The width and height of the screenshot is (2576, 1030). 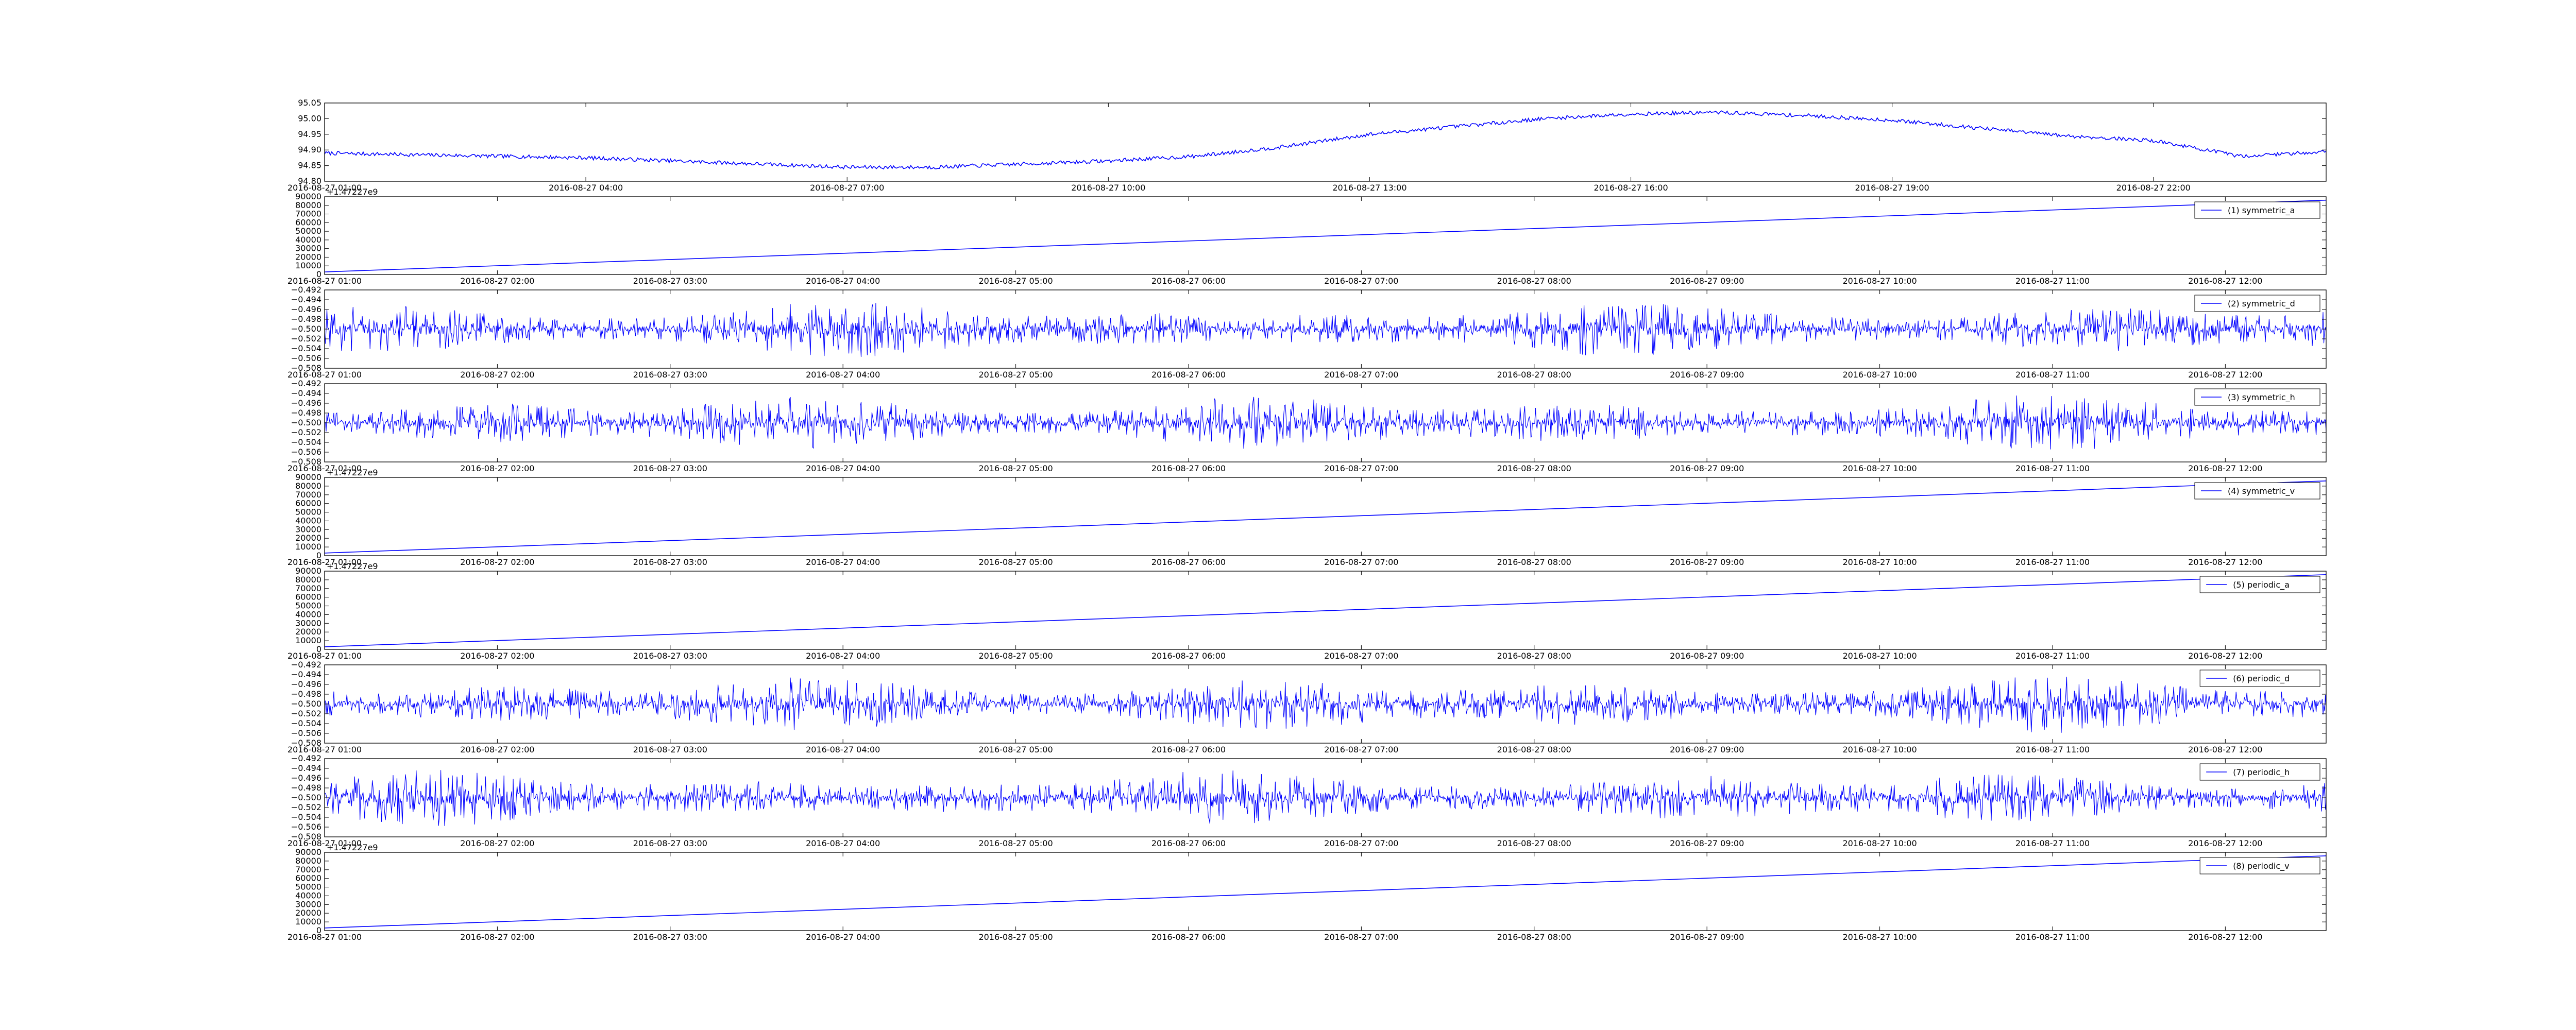 I want to click on x-tick-label: 2016-08-27 16:00, so click(x=1631, y=188).